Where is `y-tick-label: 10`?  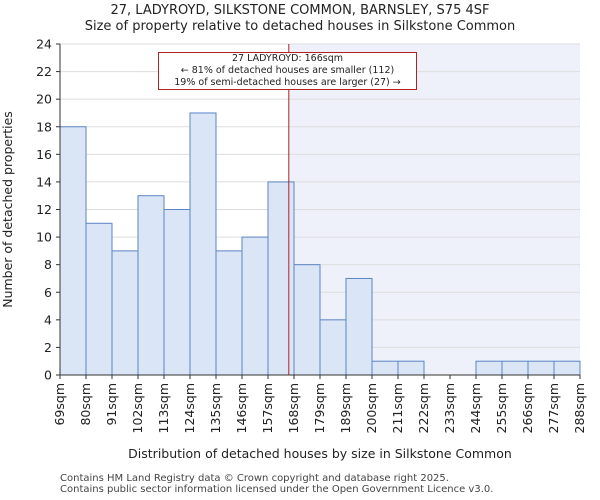
y-tick-label: 10 is located at coordinates (44, 237).